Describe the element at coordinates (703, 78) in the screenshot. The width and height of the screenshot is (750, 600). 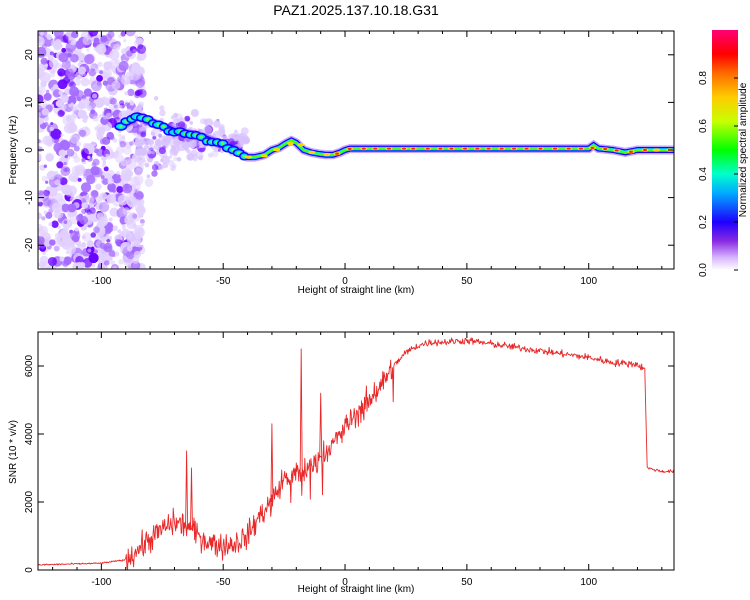
I see `colorbar-tick-label: 0.8` at that location.